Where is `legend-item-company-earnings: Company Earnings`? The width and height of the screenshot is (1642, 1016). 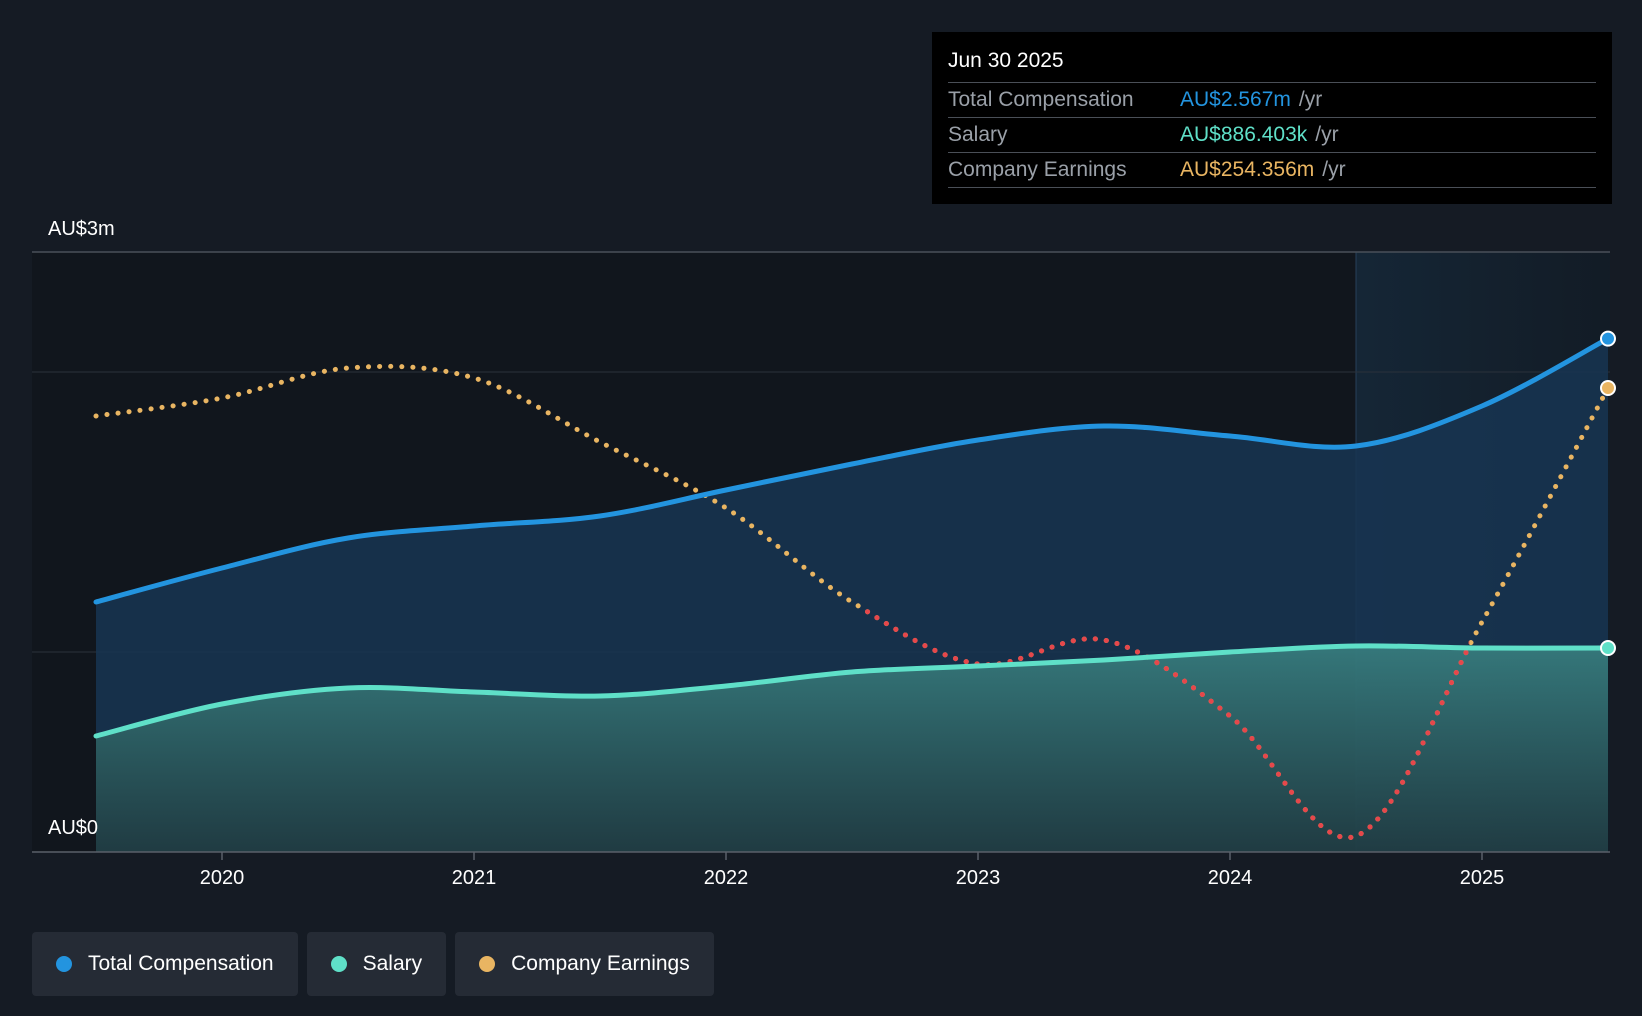
legend-item-company-earnings: Company Earnings is located at coordinates (584, 964).